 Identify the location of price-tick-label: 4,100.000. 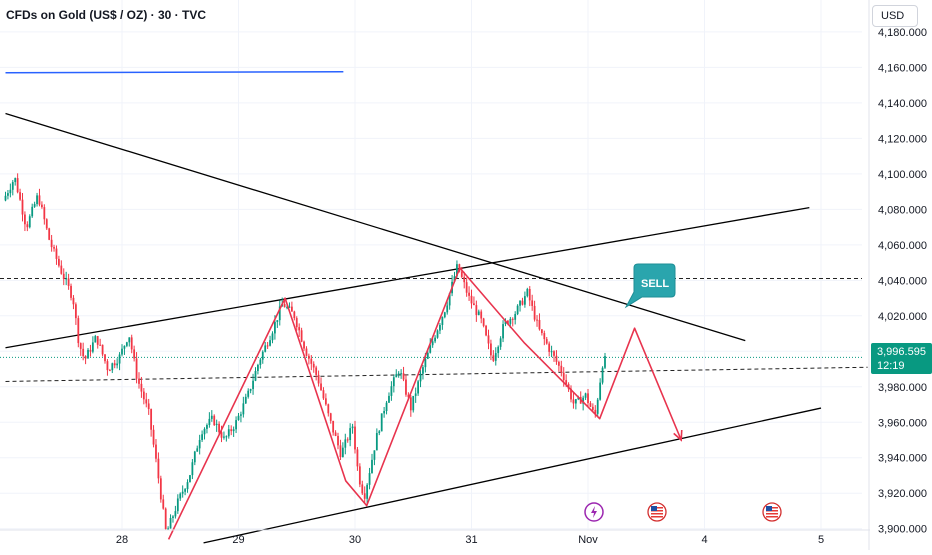
(902, 175).